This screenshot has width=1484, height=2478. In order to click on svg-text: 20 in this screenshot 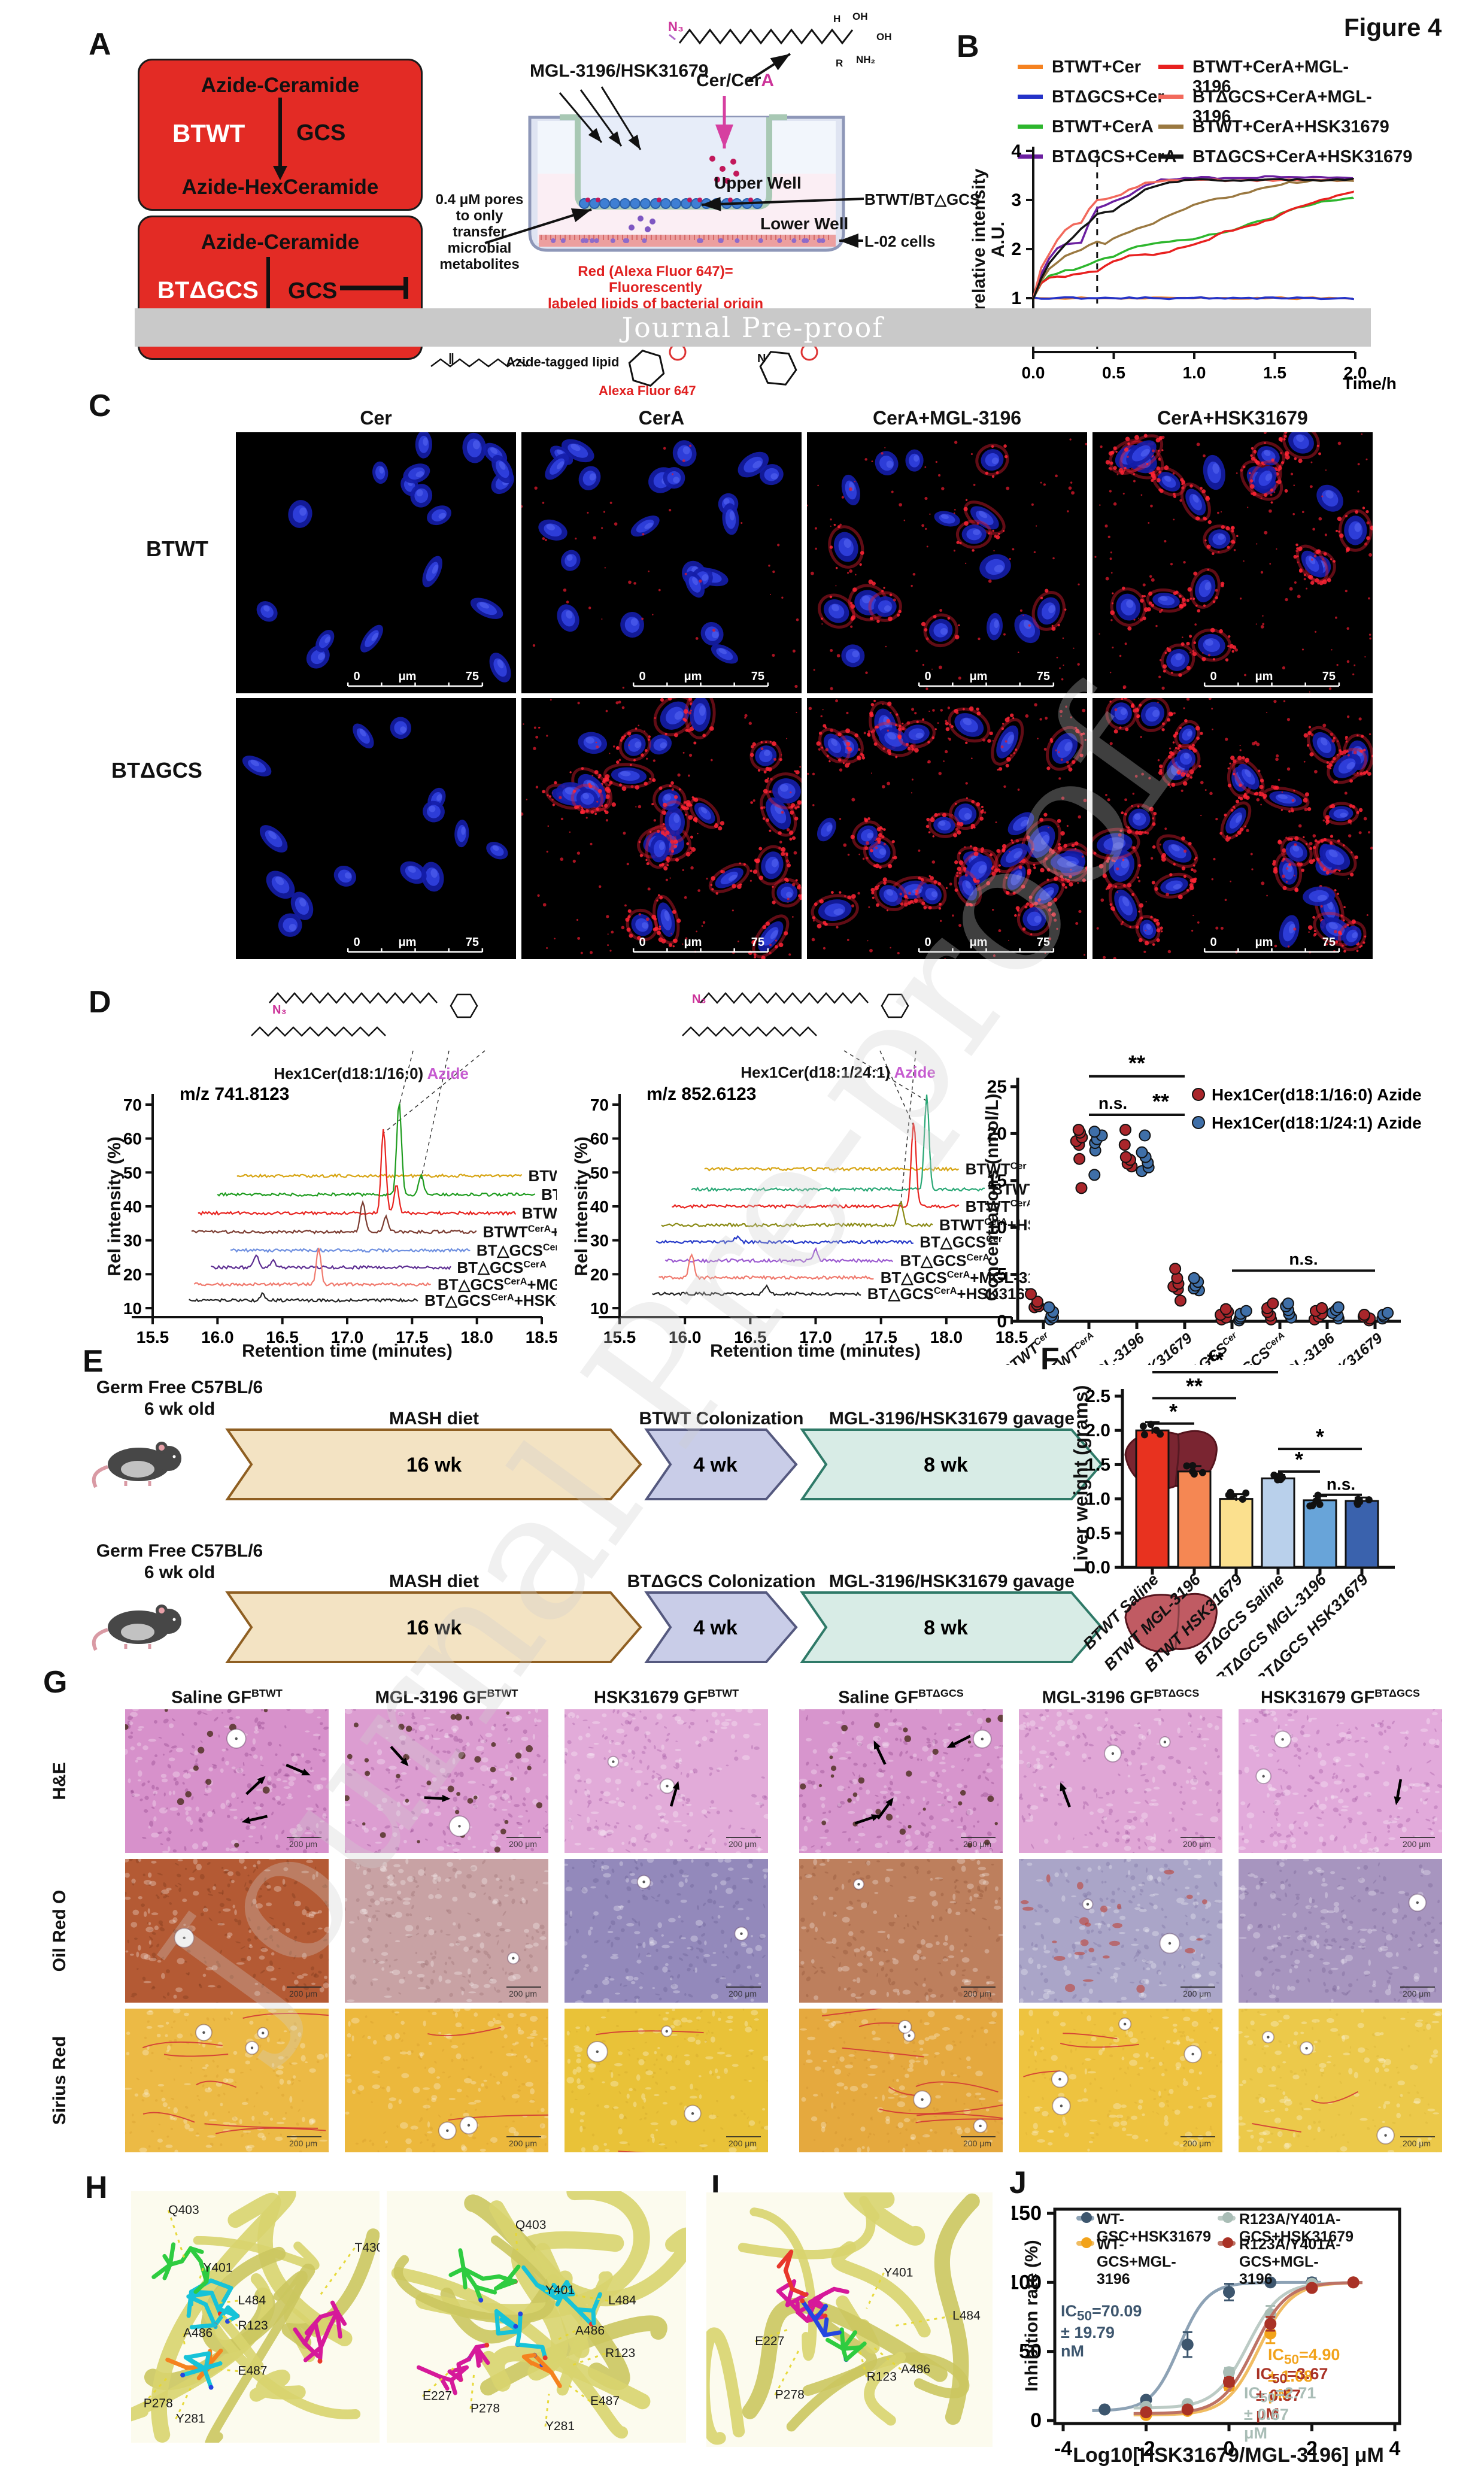, I will do `click(997, 1134)`.